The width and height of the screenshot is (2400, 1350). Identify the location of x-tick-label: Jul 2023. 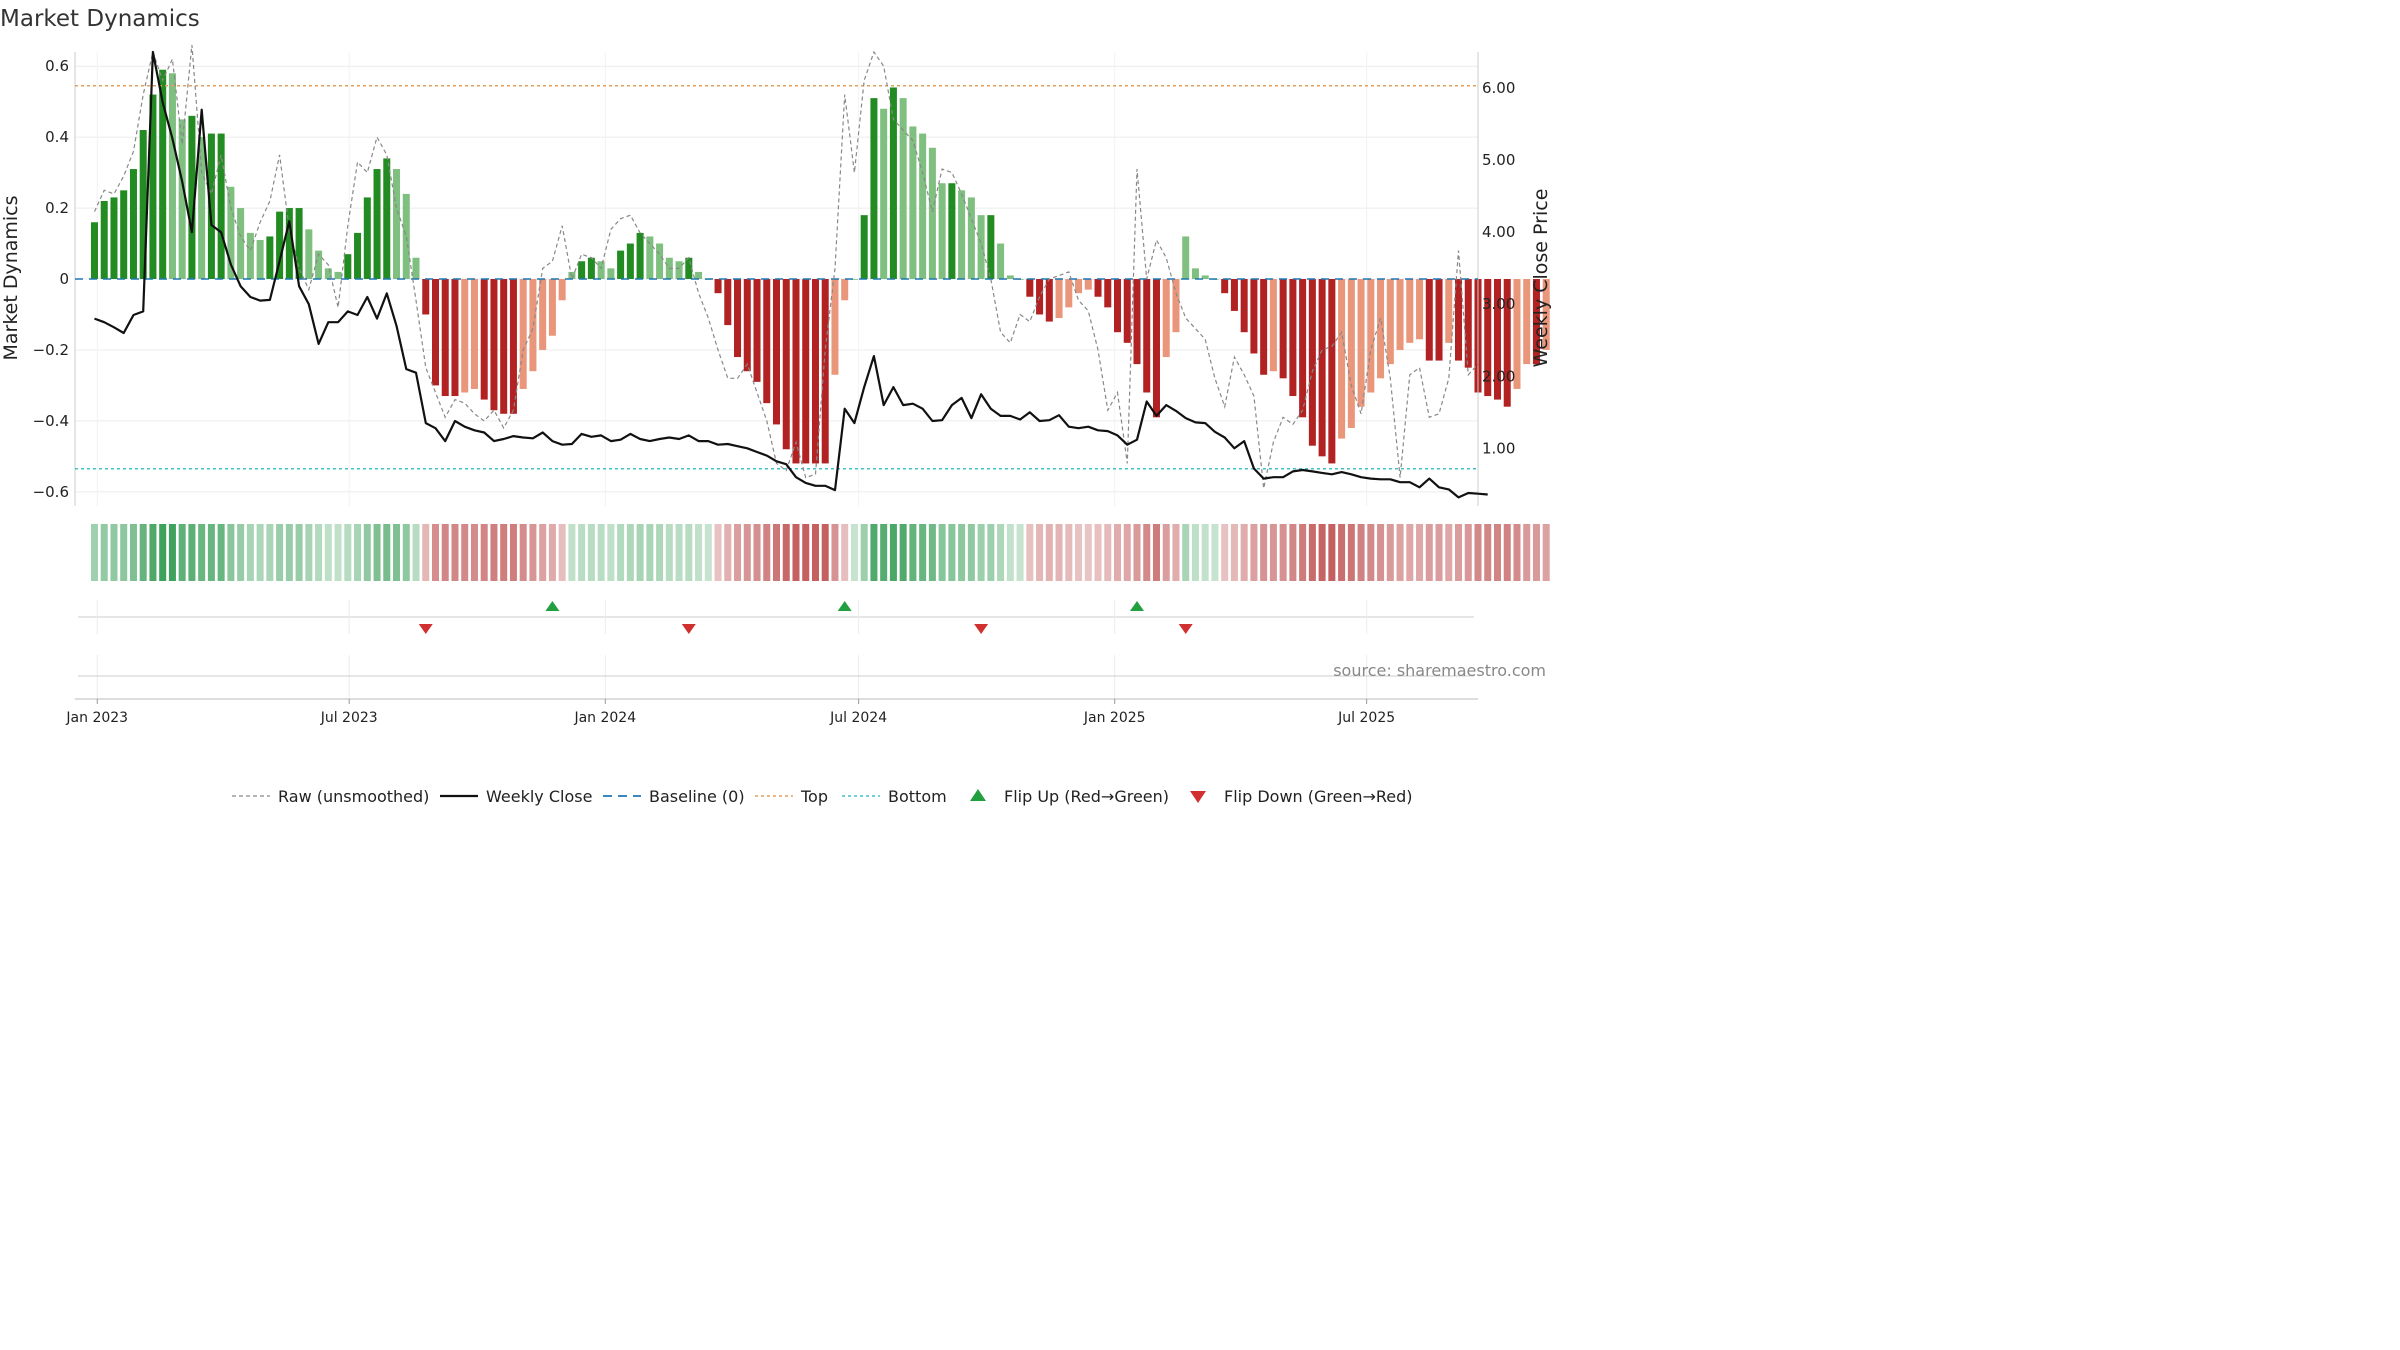
(349, 718).